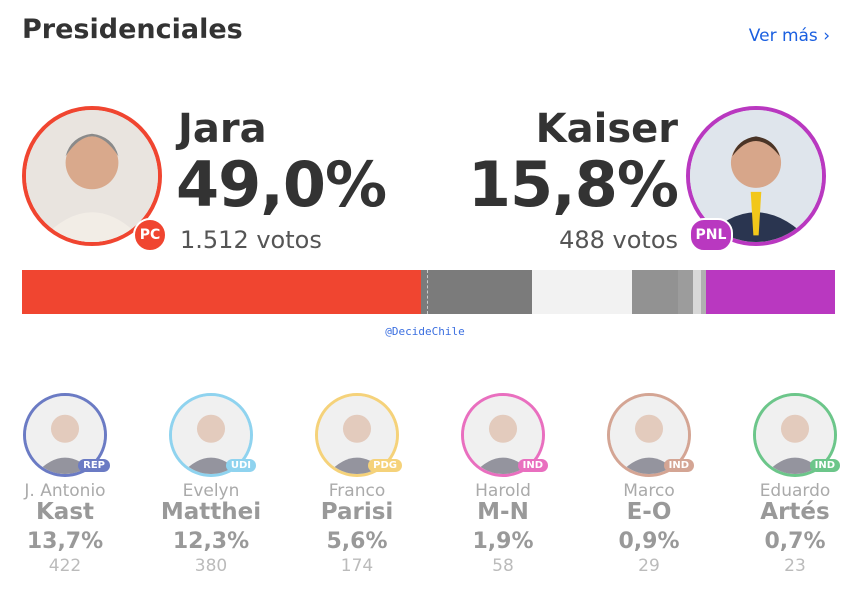  What do you see at coordinates (221, 292) in the screenshot?
I see `bar-segment-jara` at bounding box center [221, 292].